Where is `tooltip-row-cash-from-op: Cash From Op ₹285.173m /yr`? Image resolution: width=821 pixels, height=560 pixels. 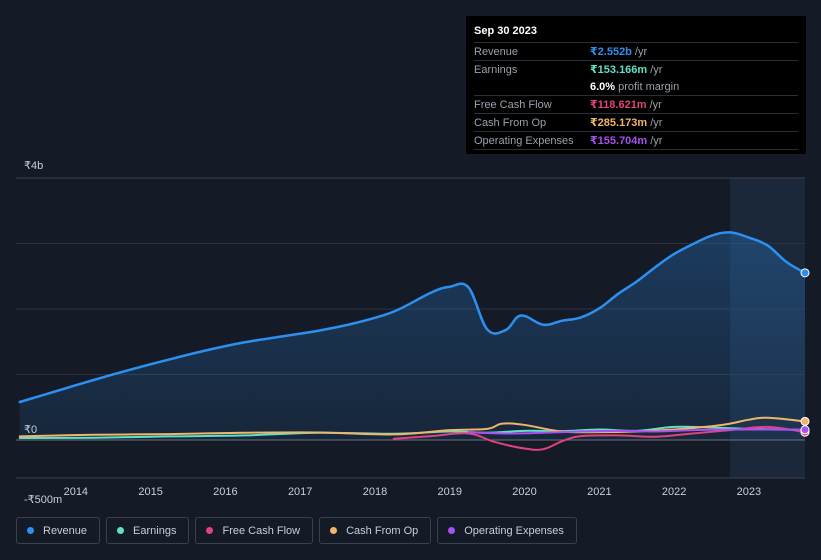 tooltip-row-cash-from-op: Cash From Op ₹285.173m /yr is located at coordinates (636, 123).